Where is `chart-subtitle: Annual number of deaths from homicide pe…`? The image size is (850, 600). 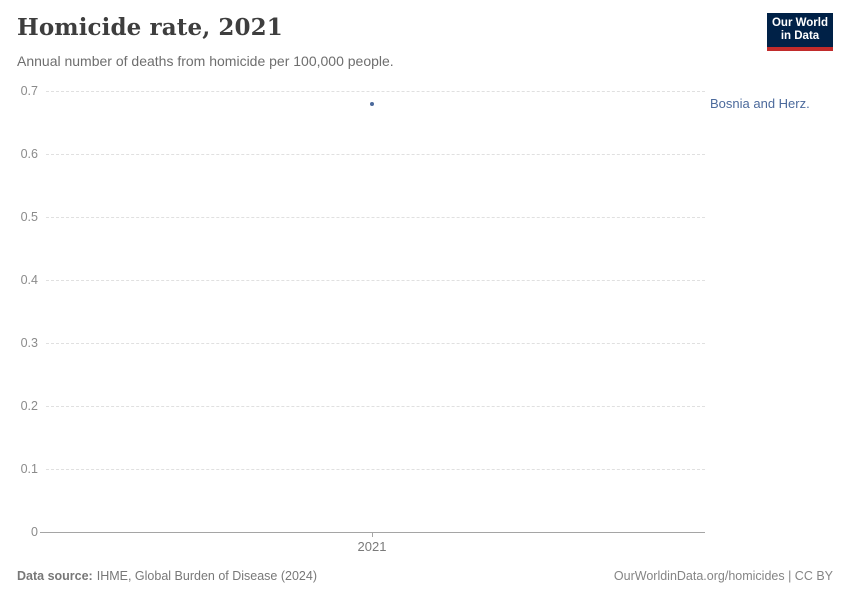
chart-subtitle: Annual number of deaths from homicide pe… is located at coordinates (205, 61).